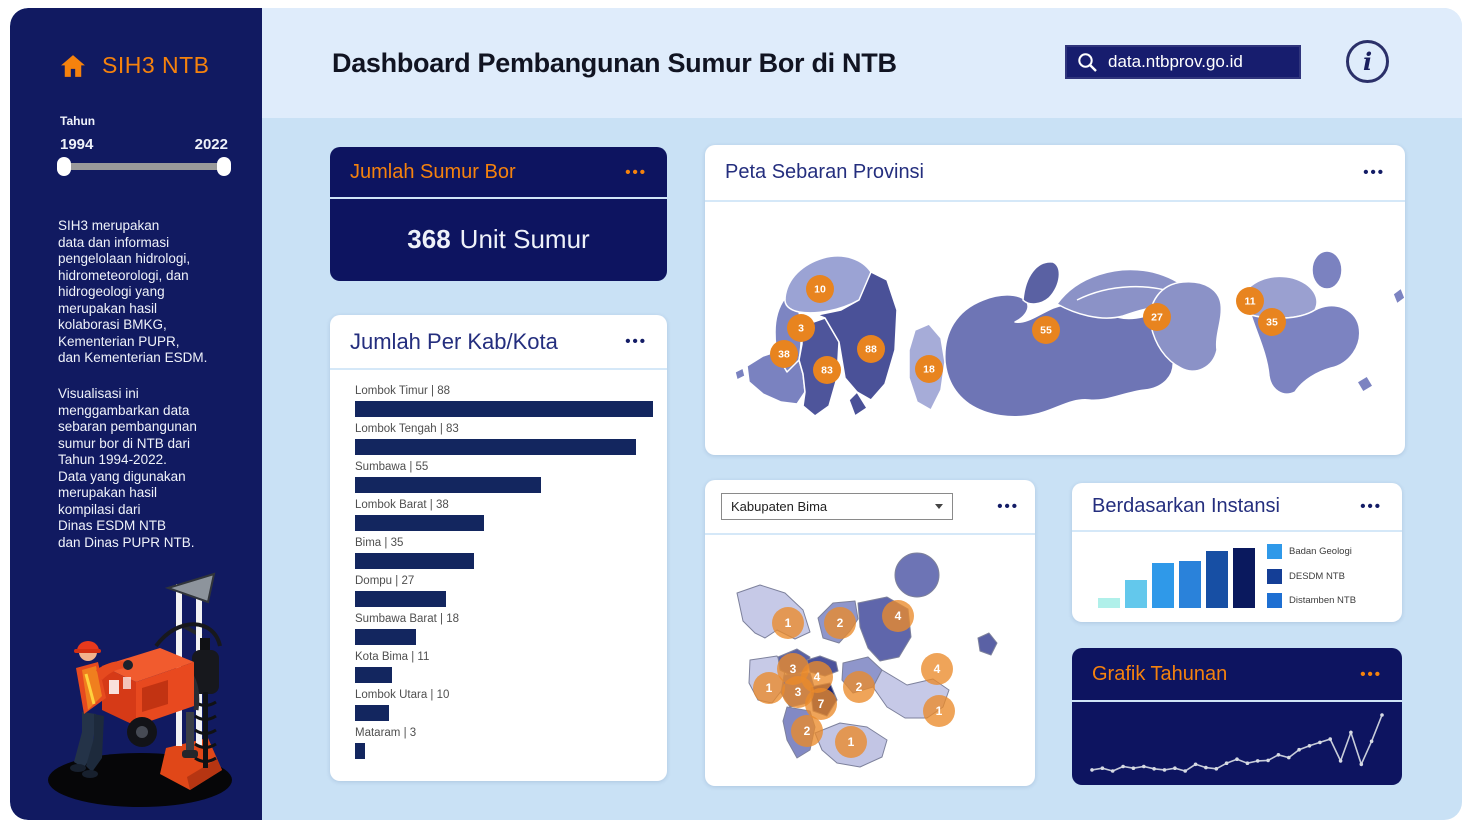 The width and height of the screenshot is (1470, 827). Describe the element at coordinates (73, 66) in the screenshot. I see `home-icon` at that location.